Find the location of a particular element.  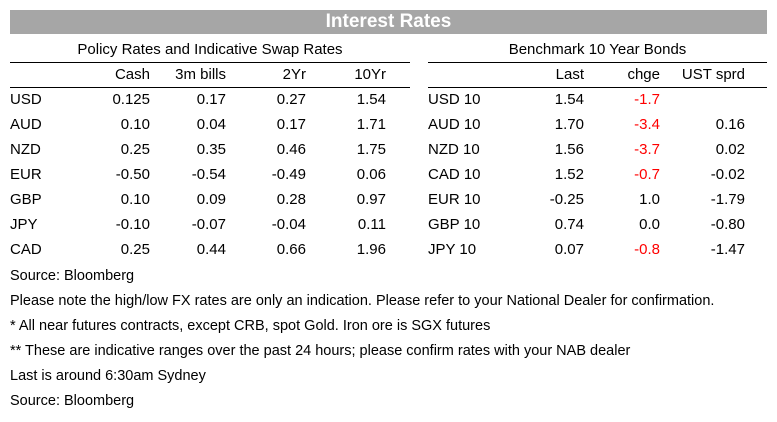

bond-label: JPY 10 is located at coordinates (452, 249).